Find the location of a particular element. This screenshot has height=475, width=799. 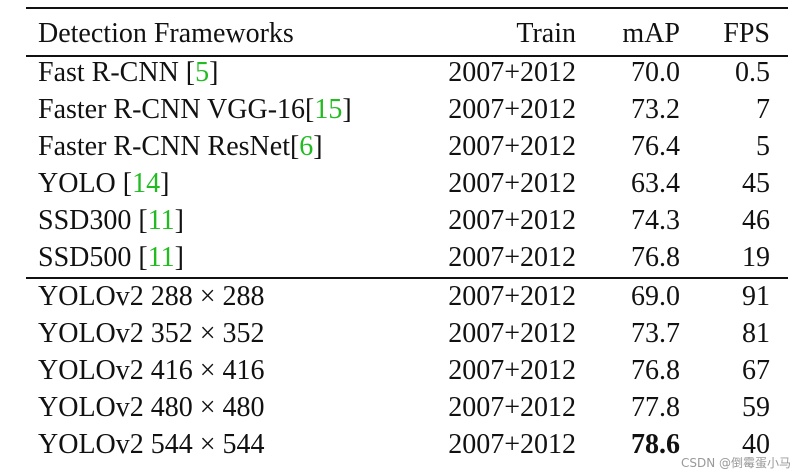

fps-cell: 81 is located at coordinates (756, 333).